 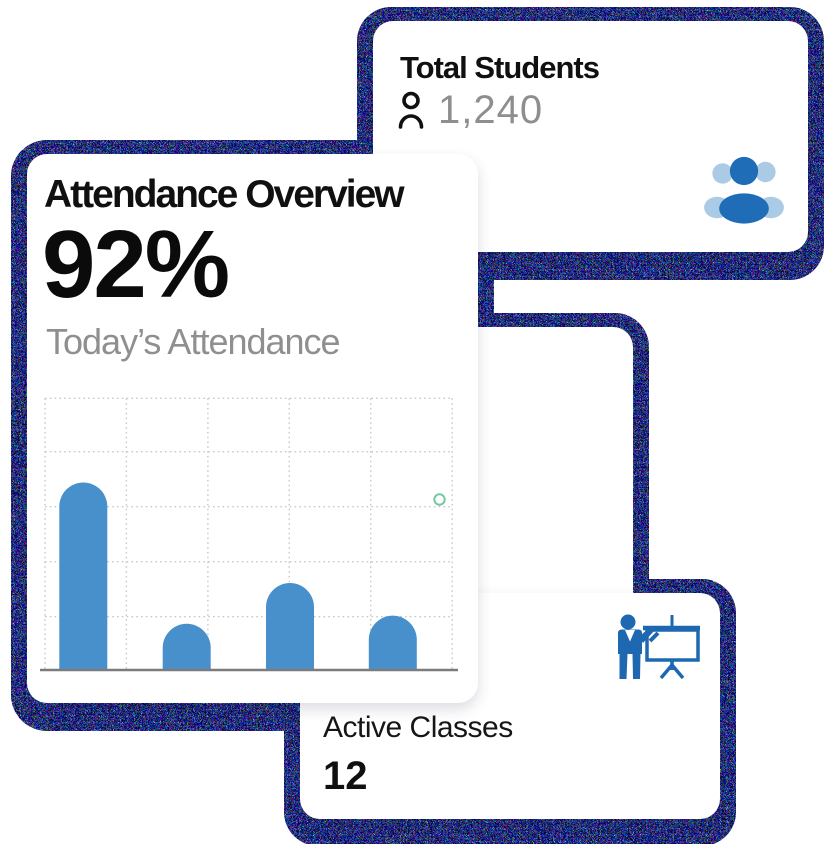 What do you see at coordinates (193, 341) in the screenshot?
I see `attendance-subtitle: Today’s Attendance` at bounding box center [193, 341].